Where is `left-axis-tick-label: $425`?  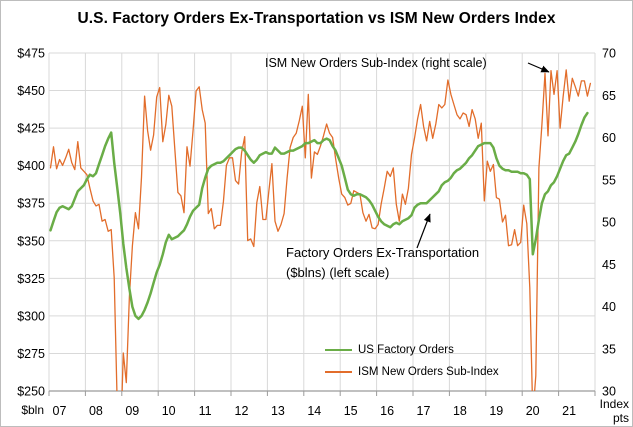
left-axis-tick-label: $425 is located at coordinates (31, 129).